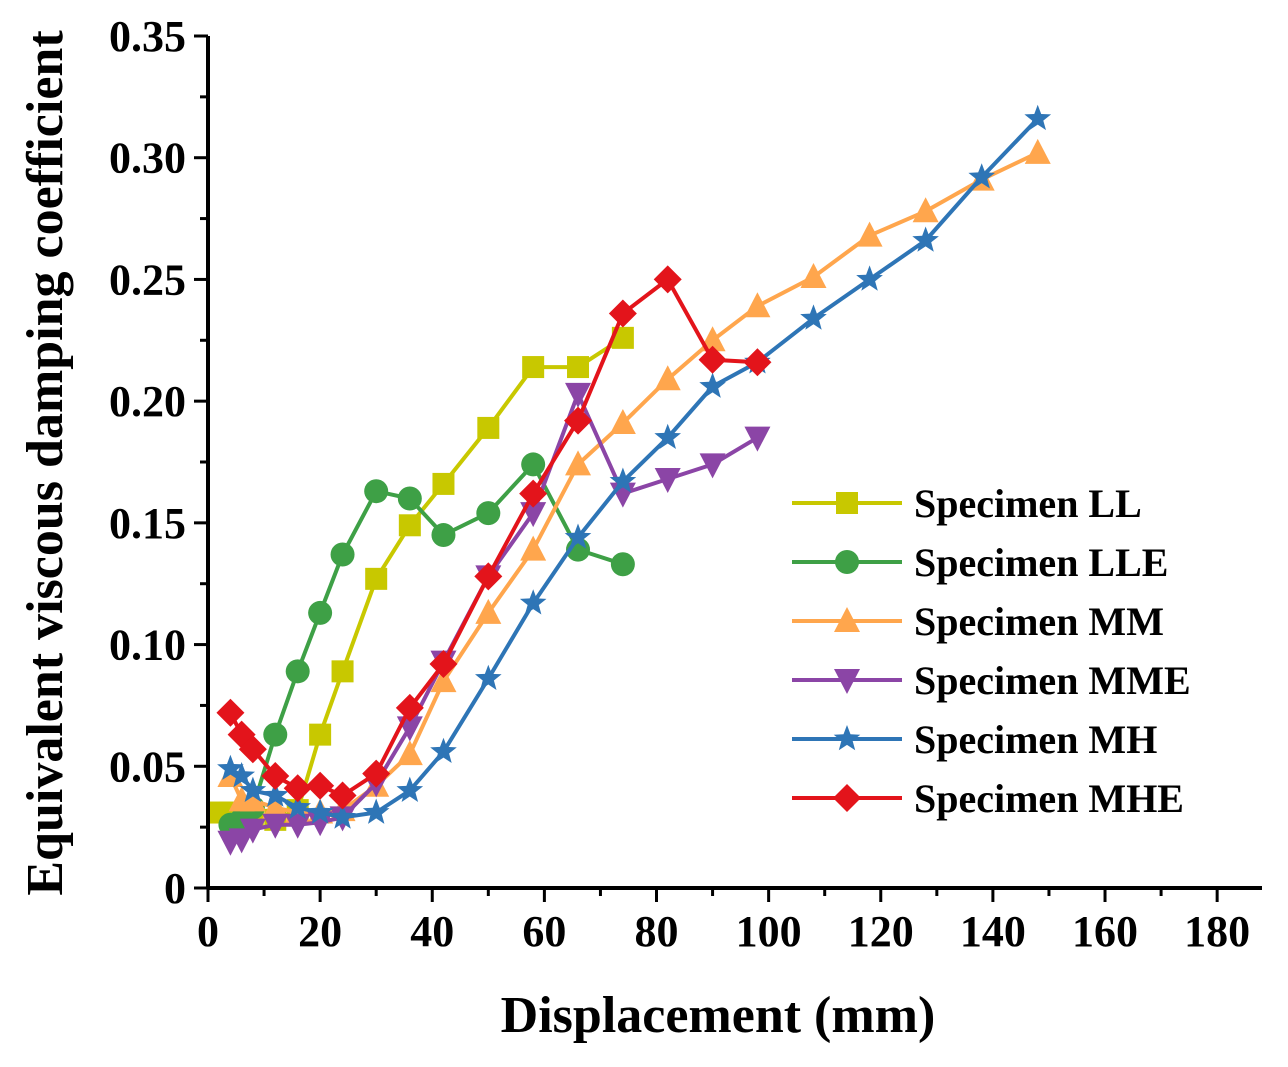 Image resolution: width=1288 pixels, height=1067 pixels. I want to click on legend-label: Specimen LLE, so click(1041, 562).